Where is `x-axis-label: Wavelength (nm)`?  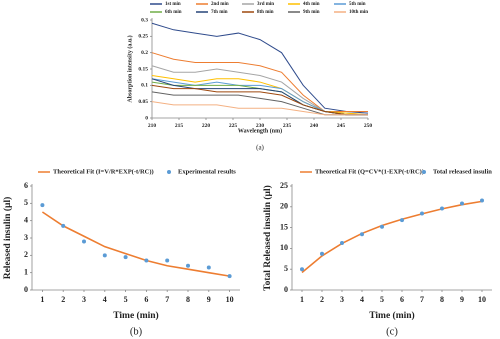
x-axis-label: Wavelength (nm) is located at coordinates (260, 130).